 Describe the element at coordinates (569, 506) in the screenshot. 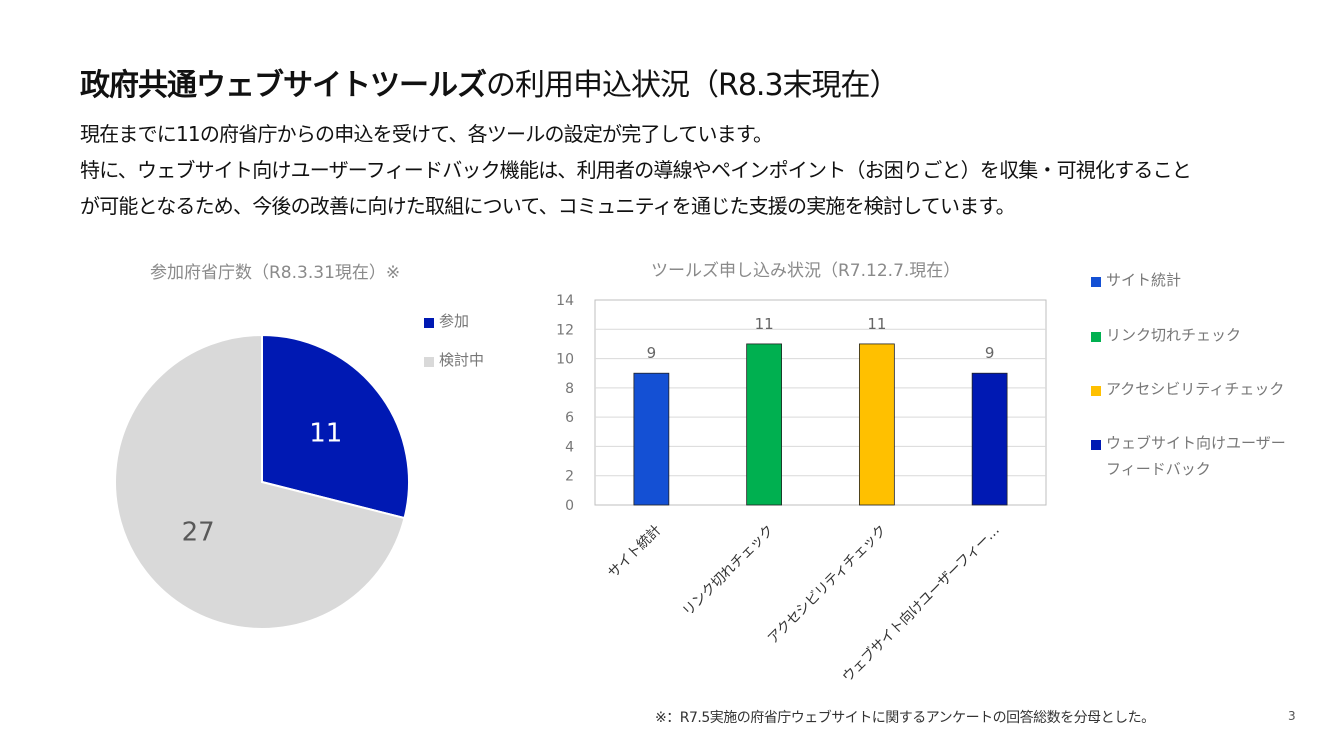

I see `bar-y-tick-0: 0` at that location.